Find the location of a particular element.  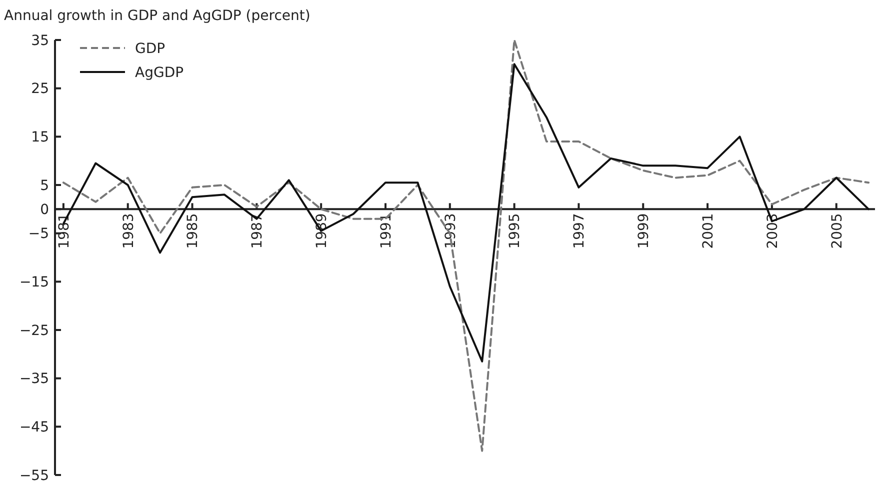

y-tick-label: −45 is located at coordinates (34, 428).